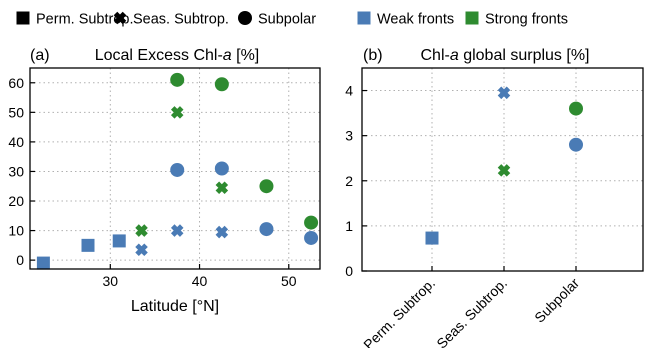 The height and width of the screenshot is (348, 646). I want to click on cross-marker-icon, so click(120, 18).